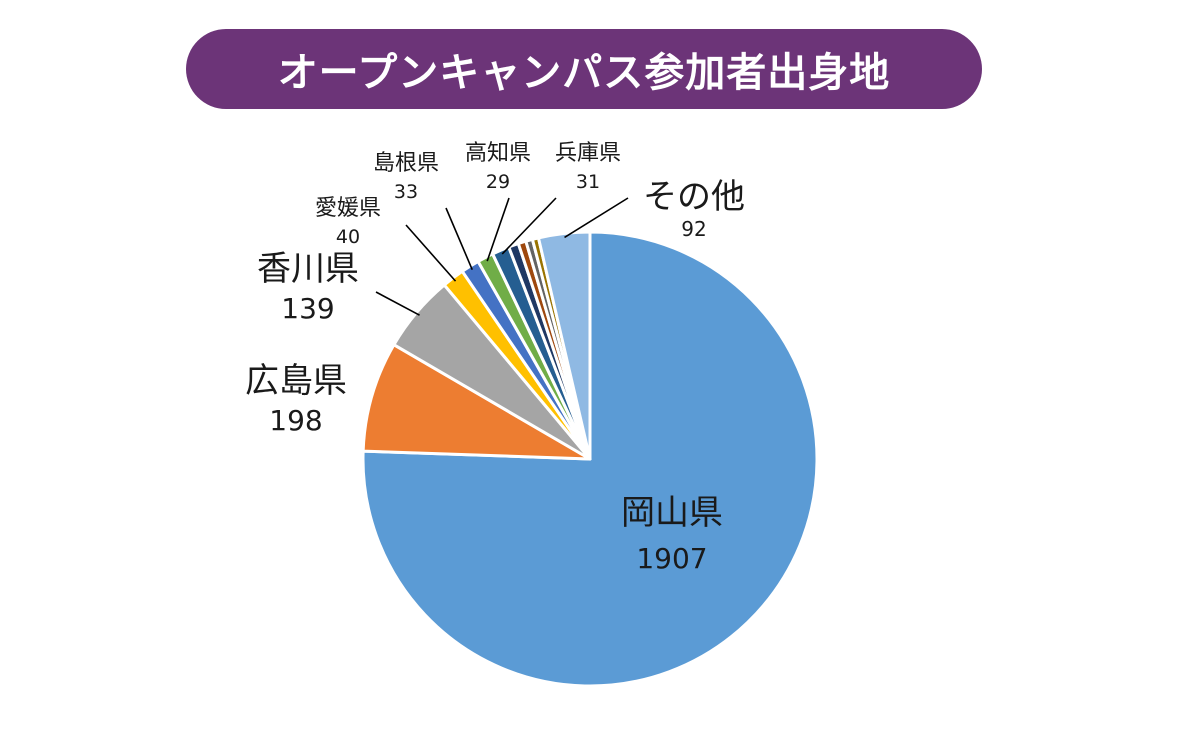 The width and height of the screenshot is (1200, 738). I want to click on chart-title: オープンキャンパス参加者出身地, so click(584, 73).